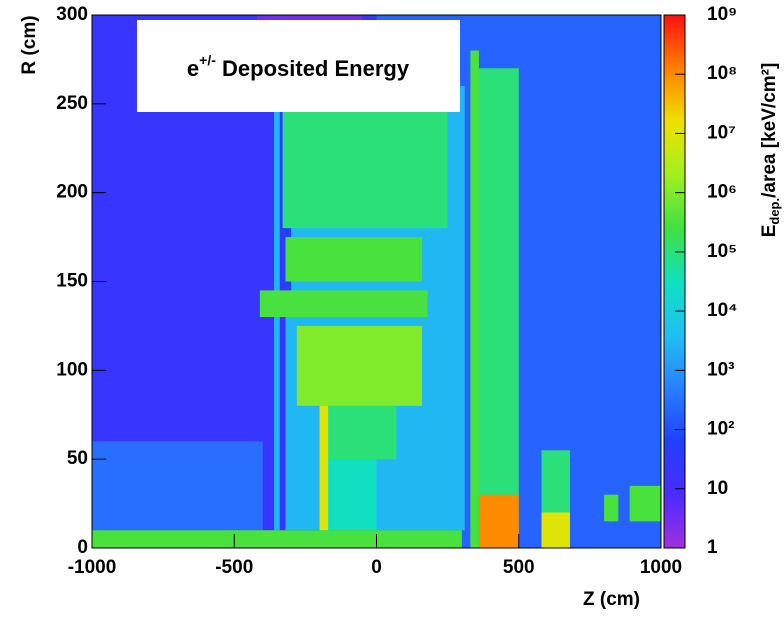 The image size is (784, 617). Describe the element at coordinates (376, 567) in the screenshot. I see `x-tick-label: 0` at that location.